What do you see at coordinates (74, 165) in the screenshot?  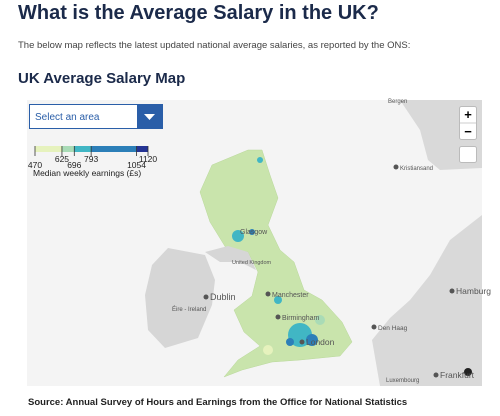 I see `legend-label: 696` at bounding box center [74, 165].